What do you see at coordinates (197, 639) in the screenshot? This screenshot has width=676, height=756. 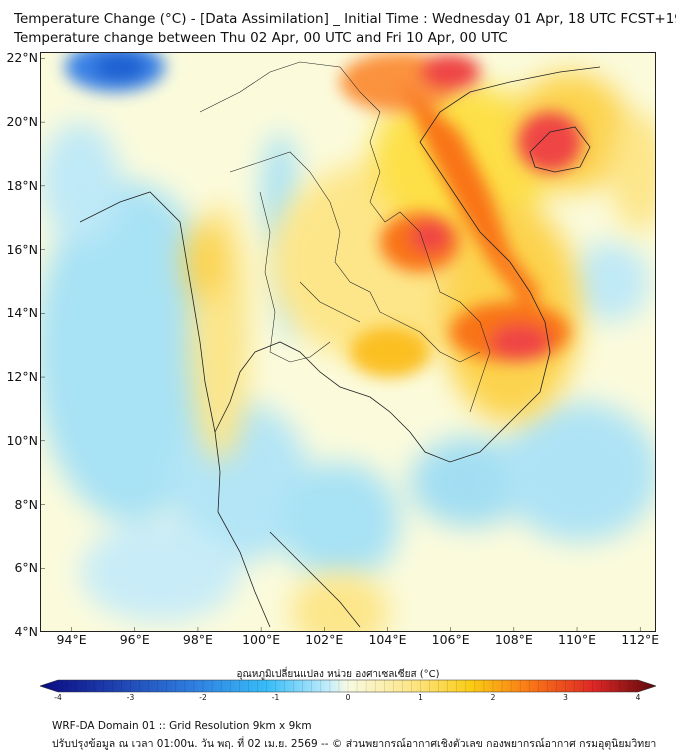 I see `x-tick-label: 98°E` at bounding box center [197, 639].